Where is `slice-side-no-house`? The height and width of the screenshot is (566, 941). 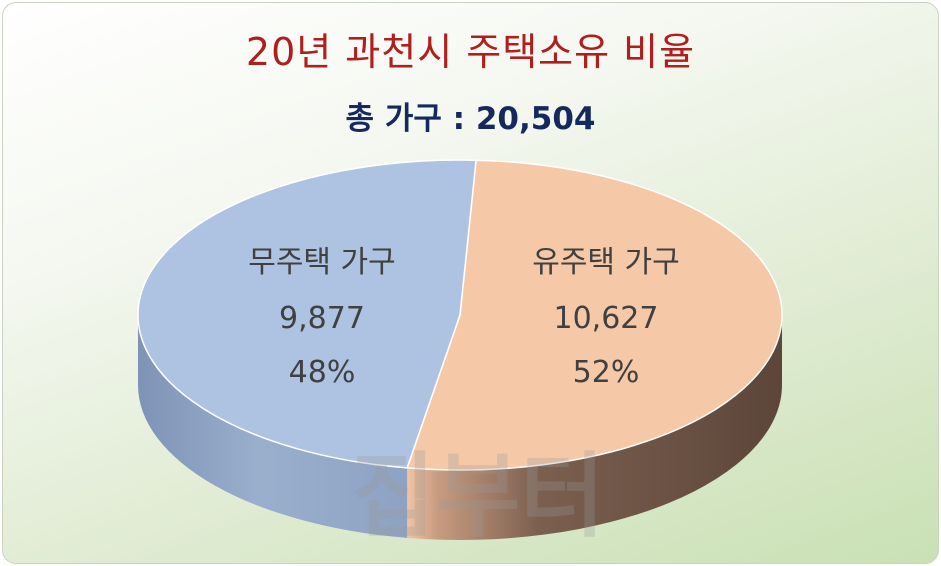 slice-side-no-house is located at coordinates (273, 426).